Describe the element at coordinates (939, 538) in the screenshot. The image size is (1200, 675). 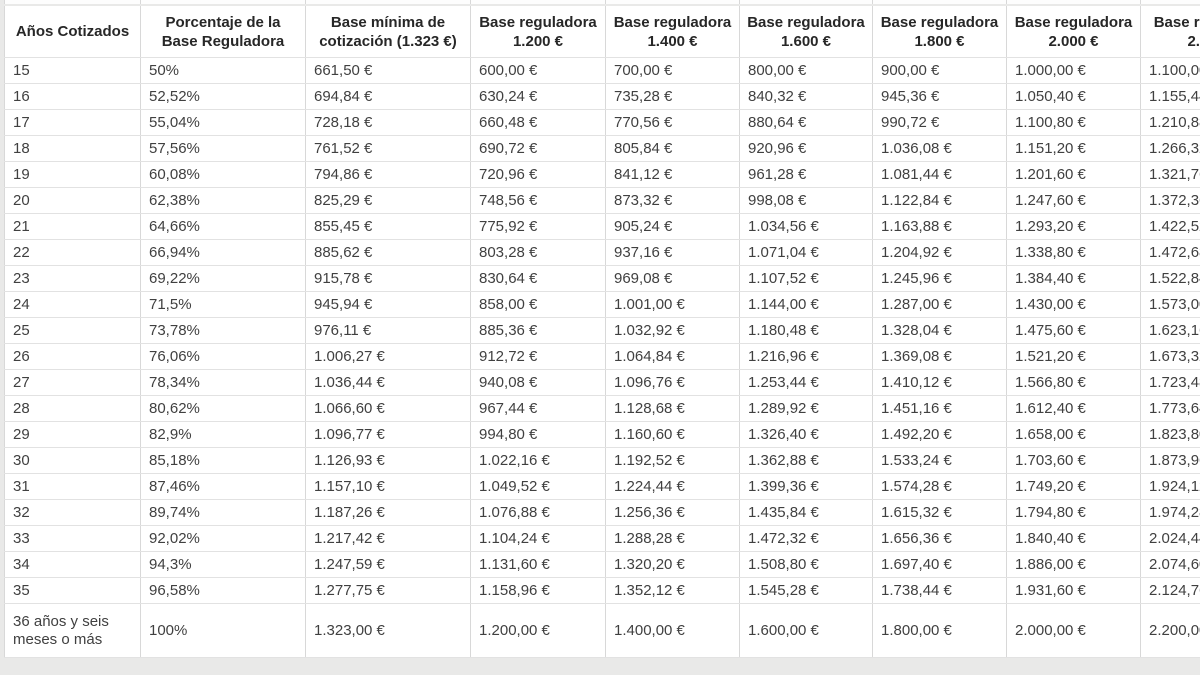
I see `value-cell: 1.656,36 €` at that location.